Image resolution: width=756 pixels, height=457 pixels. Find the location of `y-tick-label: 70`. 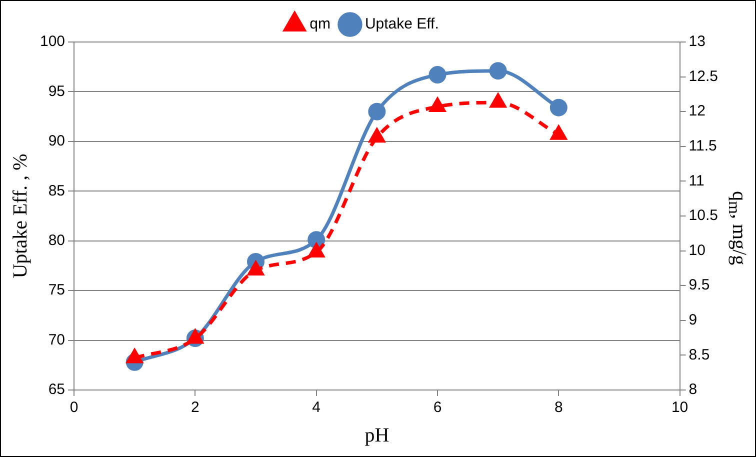

y-tick-label: 70 is located at coordinates (57, 339).